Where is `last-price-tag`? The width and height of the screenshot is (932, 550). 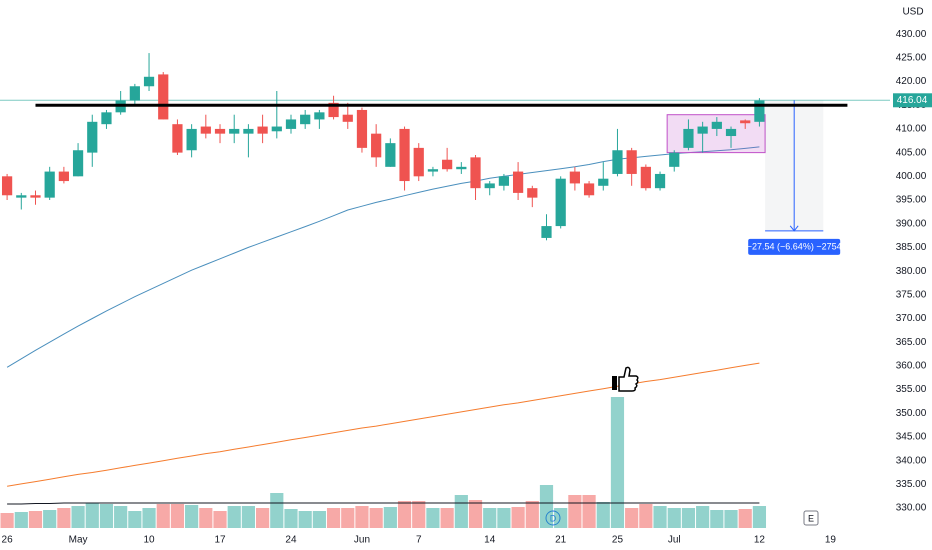
last-price-tag is located at coordinates (912, 100).